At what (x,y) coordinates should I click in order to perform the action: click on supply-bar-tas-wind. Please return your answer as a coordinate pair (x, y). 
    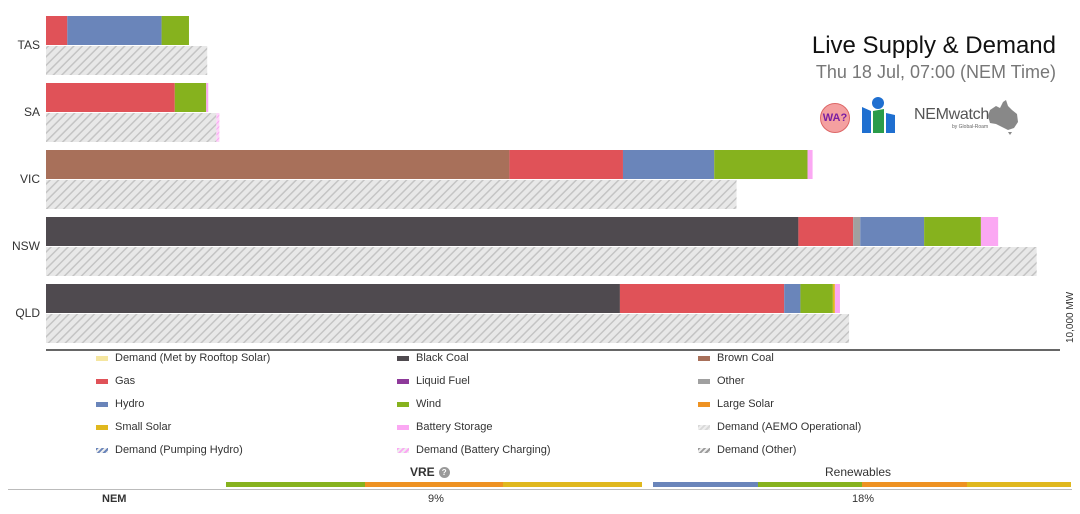
    Looking at the image, I should click on (175, 30).